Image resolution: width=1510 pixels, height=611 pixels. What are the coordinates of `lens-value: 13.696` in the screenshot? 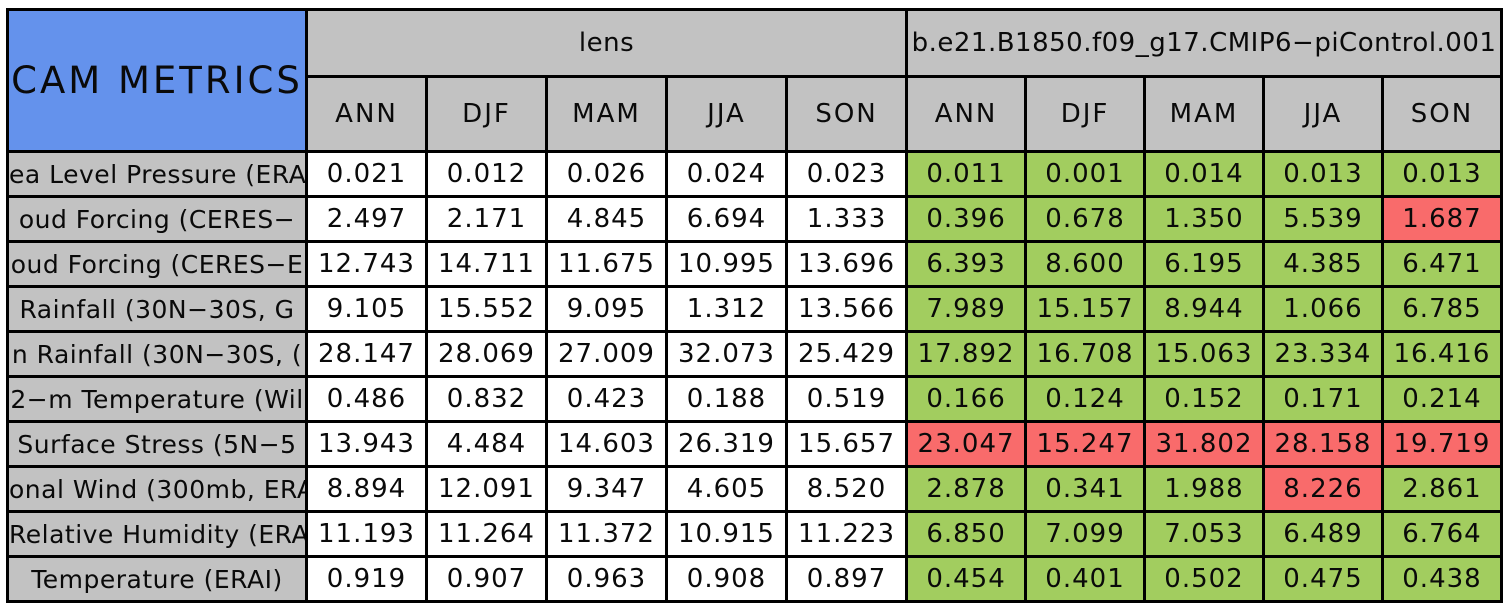 It's located at (846, 264).